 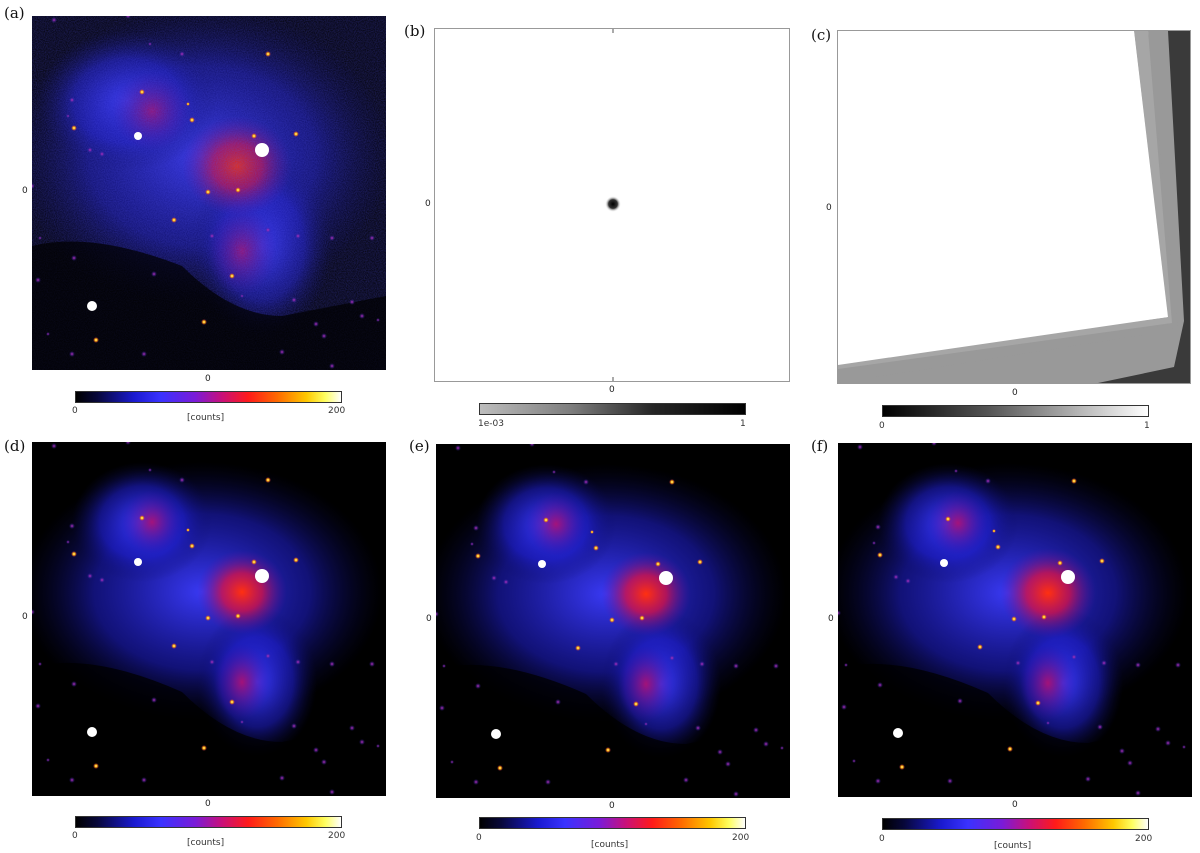 What do you see at coordinates (415, 31) in the screenshot?
I see `panel-label: (b)` at bounding box center [415, 31].